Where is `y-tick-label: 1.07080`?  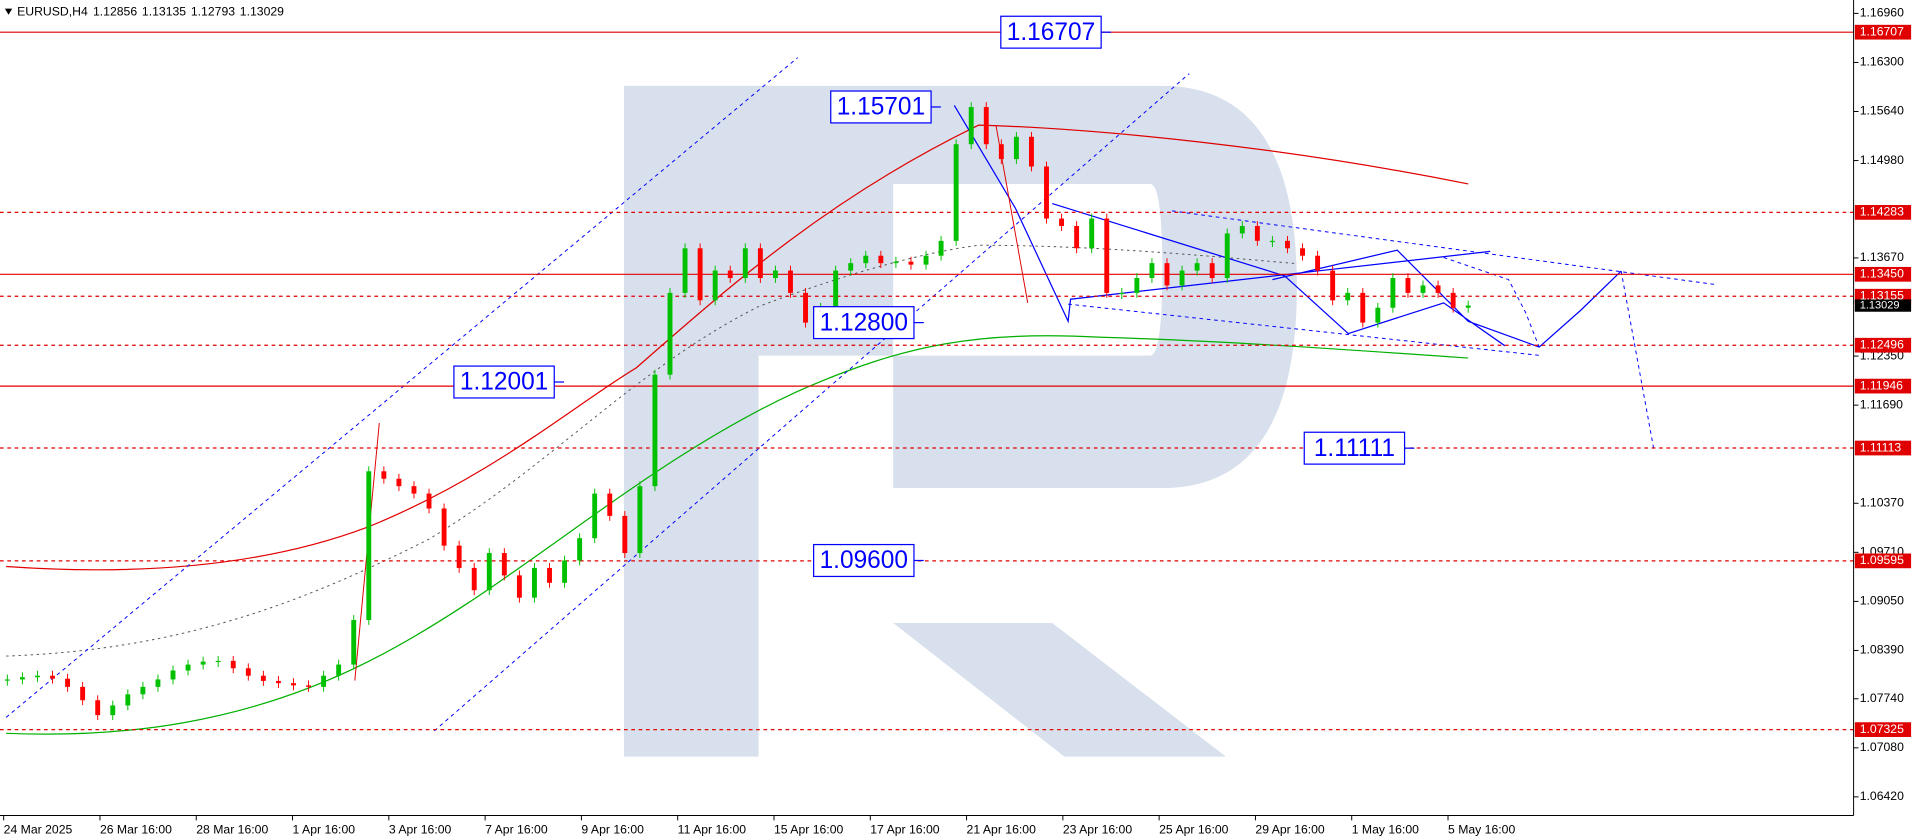 y-tick-label: 1.07080 is located at coordinates (1882, 747).